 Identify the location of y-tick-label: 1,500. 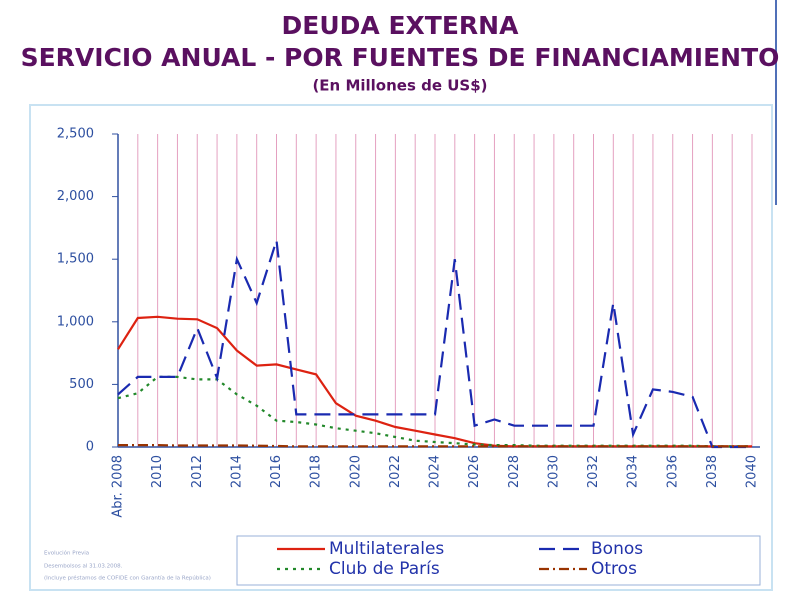
(75, 259).